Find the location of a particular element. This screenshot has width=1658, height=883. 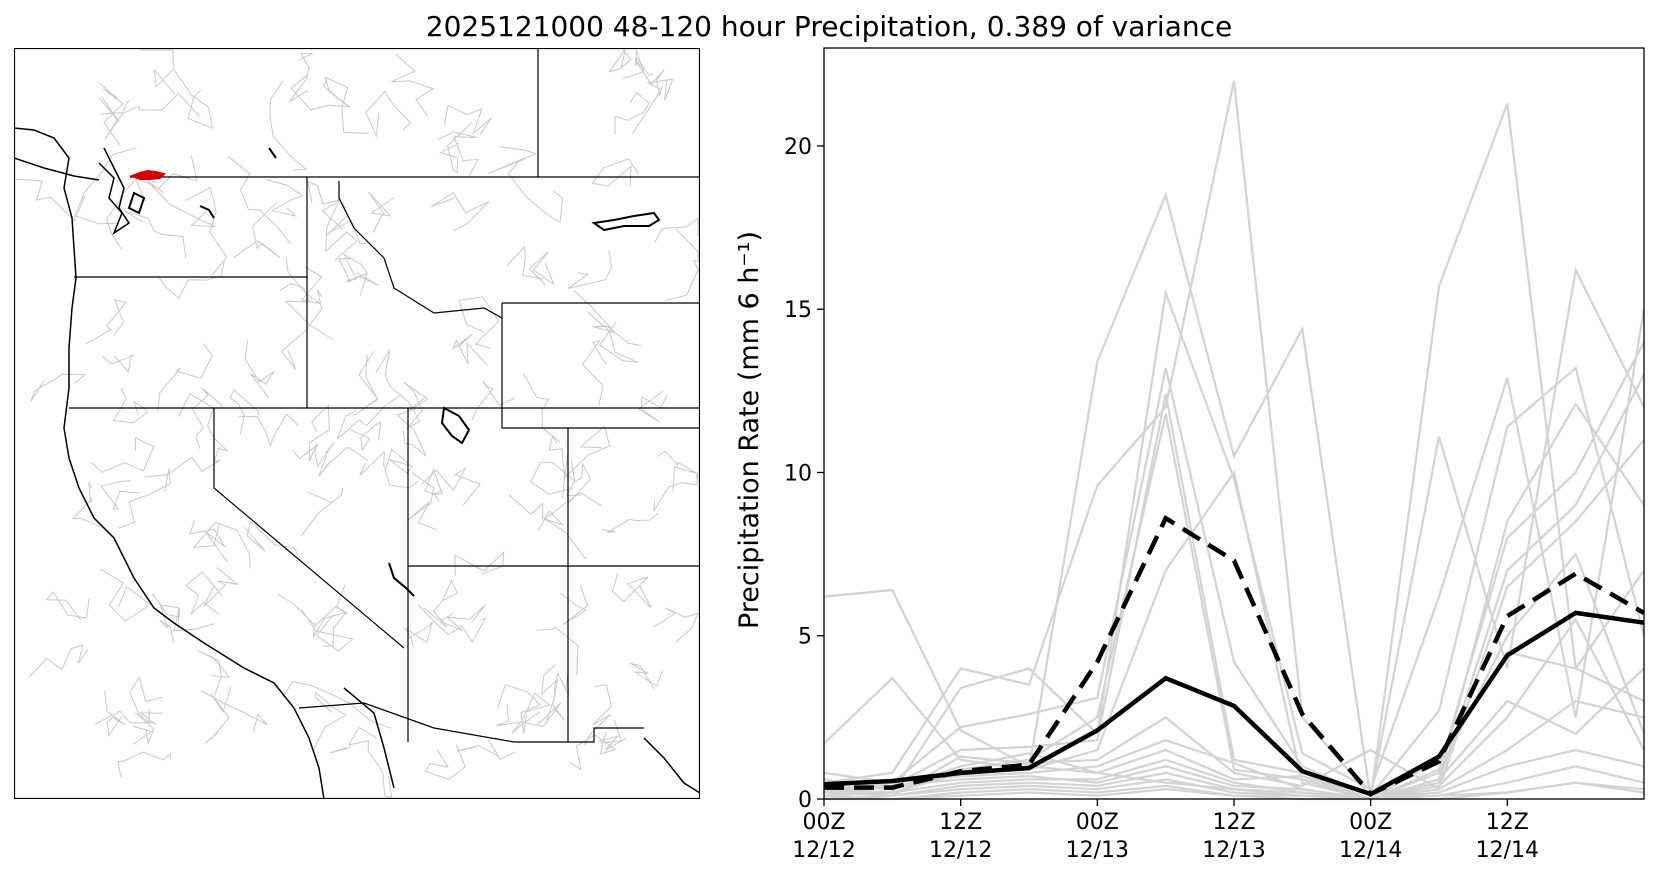

y-tick-label: 5 is located at coordinates (805, 637).